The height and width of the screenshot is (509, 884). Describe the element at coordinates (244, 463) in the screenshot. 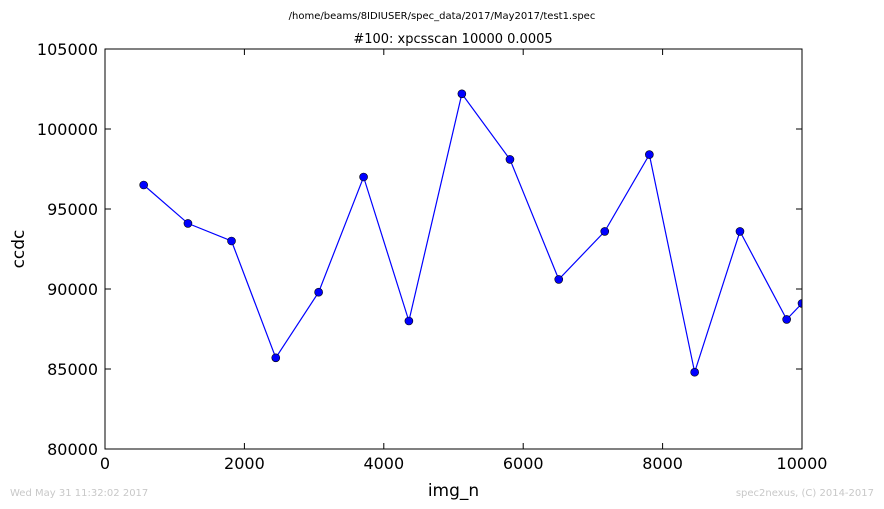

I see `x-tick-label: 2000` at that location.